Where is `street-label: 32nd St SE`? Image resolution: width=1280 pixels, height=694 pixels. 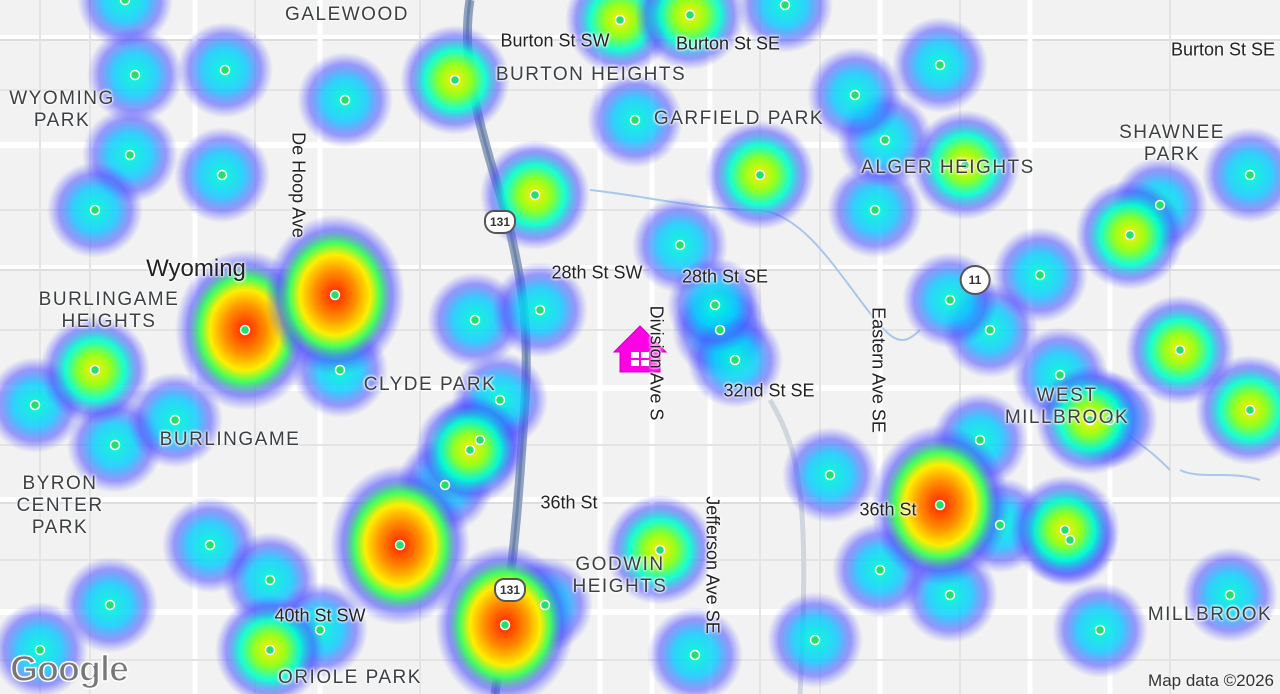
street-label: 32nd St SE is located at coordinates (769, 390).